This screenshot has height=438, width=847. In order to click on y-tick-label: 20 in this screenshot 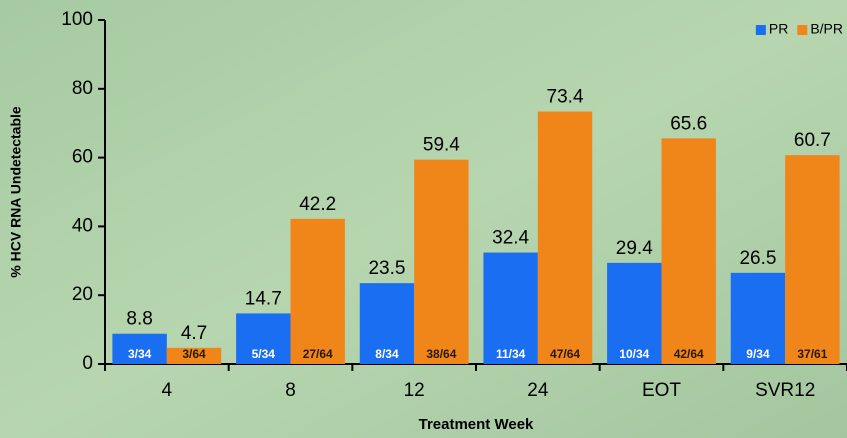, I will do `click(82, 294)`.